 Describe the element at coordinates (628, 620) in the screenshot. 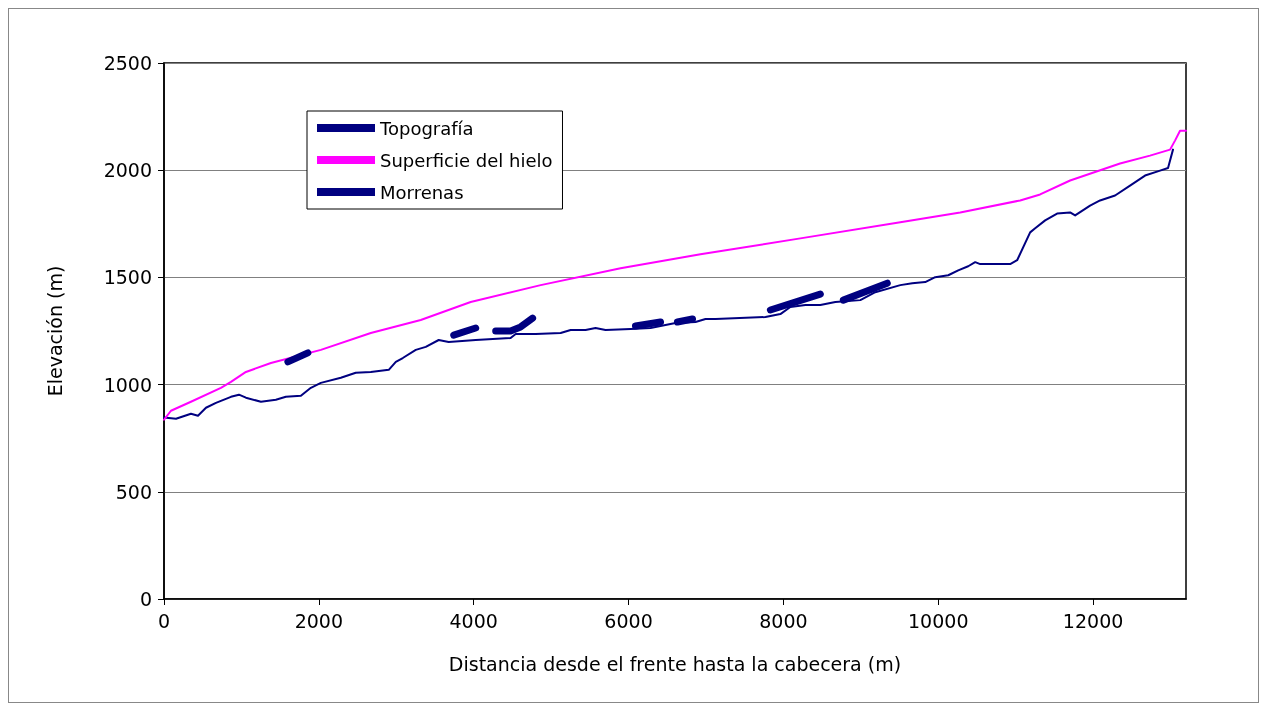

I see `x-tick-label: 6000` at that location.